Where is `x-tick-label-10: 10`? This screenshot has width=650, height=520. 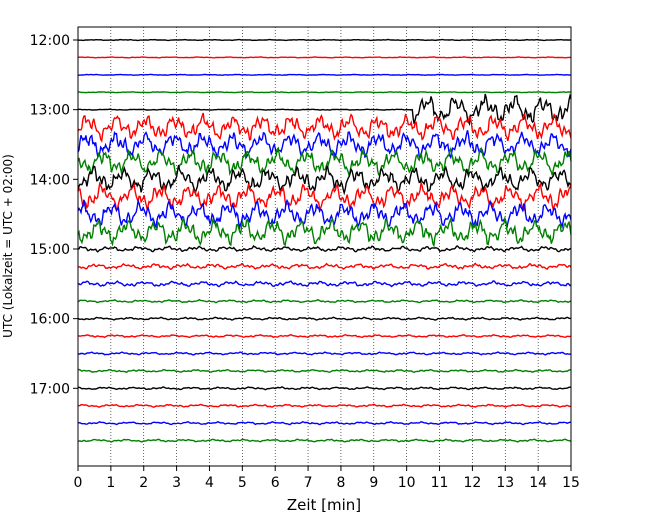 x-tick-label-10: 10 is located at coordinates (407, 483).